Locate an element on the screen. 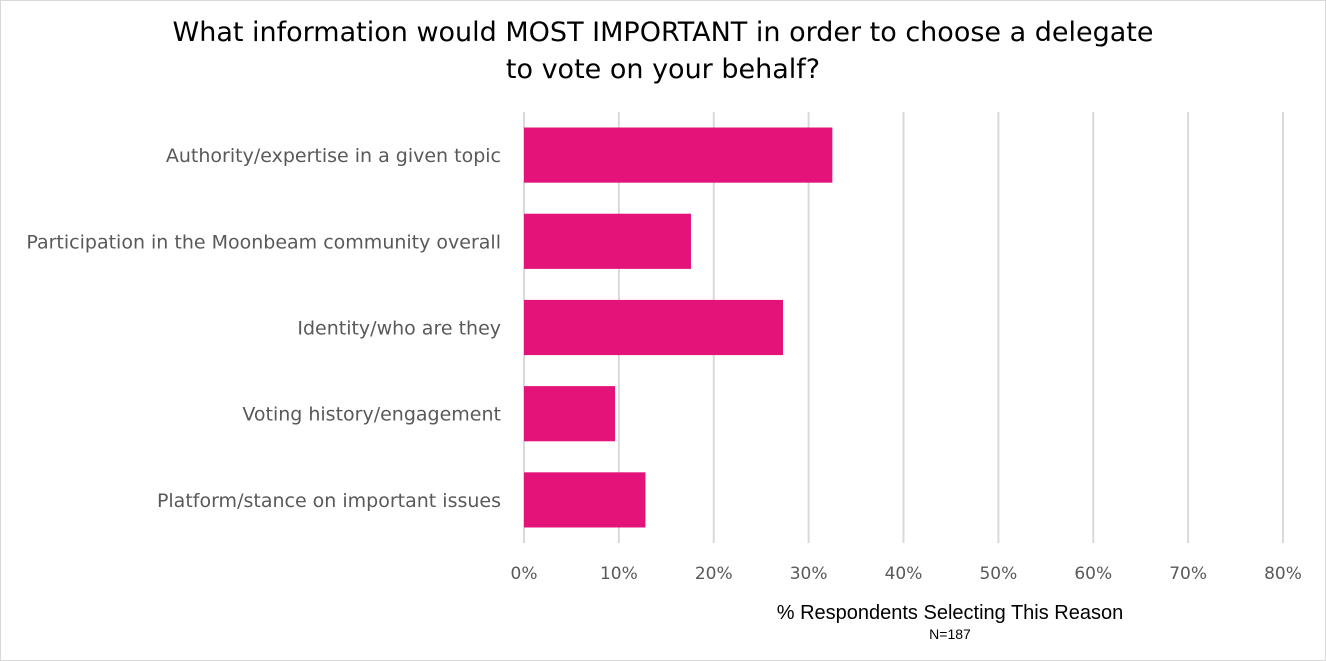 The width and height of the screenshot is (1326, 661). x-tick-label: 60% is located at coordinates (1093, 574).